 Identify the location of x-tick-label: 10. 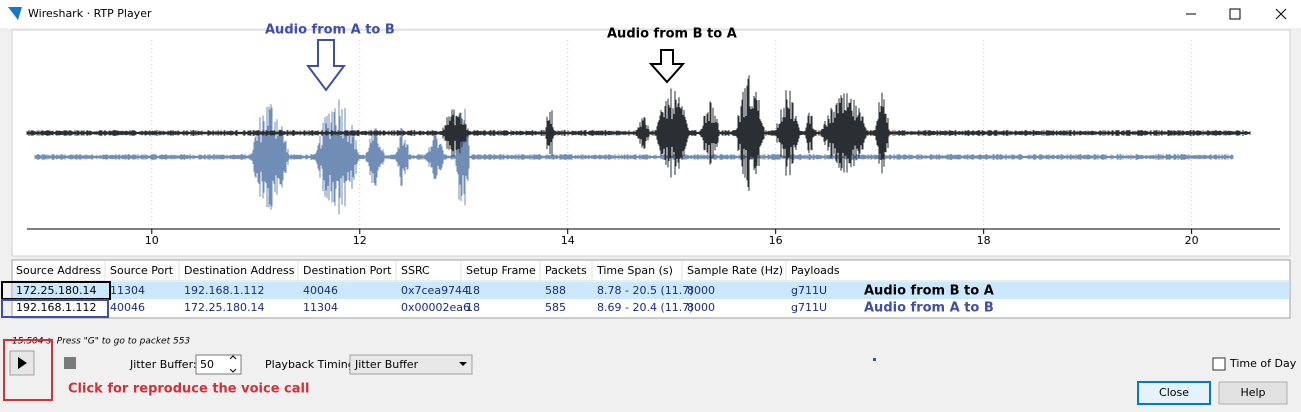
(152, 240).